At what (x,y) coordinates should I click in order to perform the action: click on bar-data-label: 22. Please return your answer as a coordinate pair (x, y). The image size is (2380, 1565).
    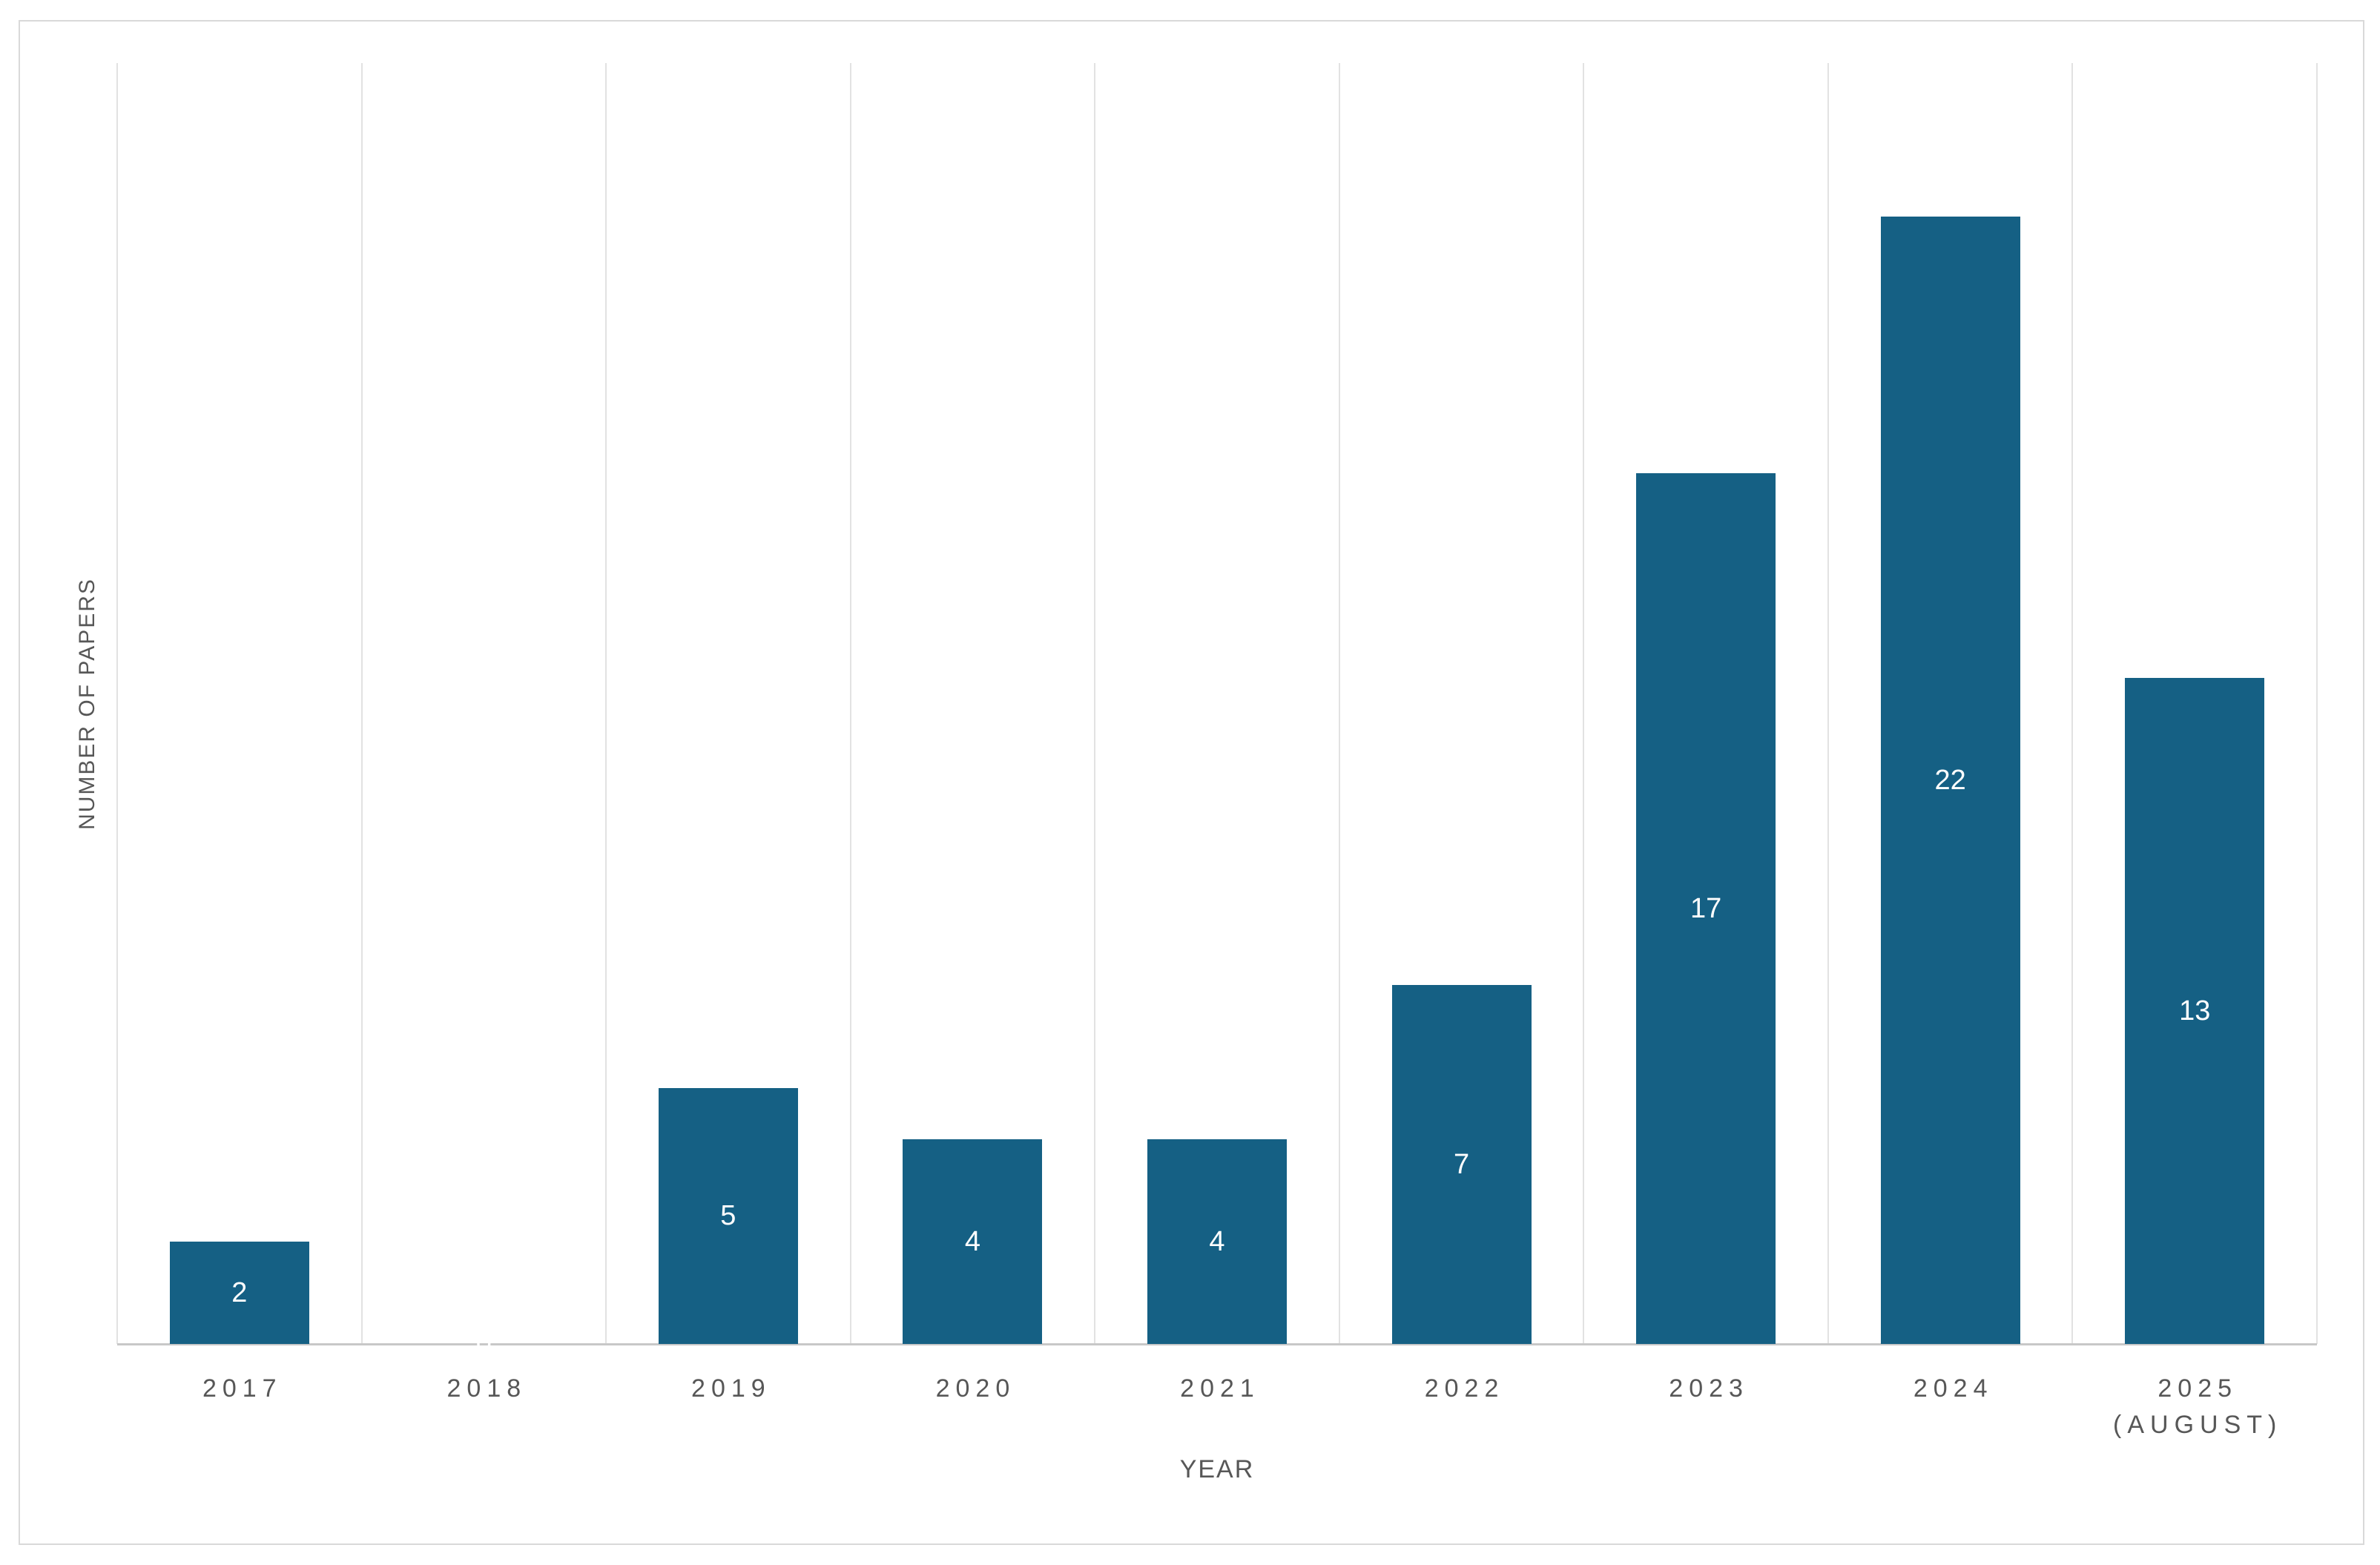
    Looking at the image, I should click on (1950, 781).